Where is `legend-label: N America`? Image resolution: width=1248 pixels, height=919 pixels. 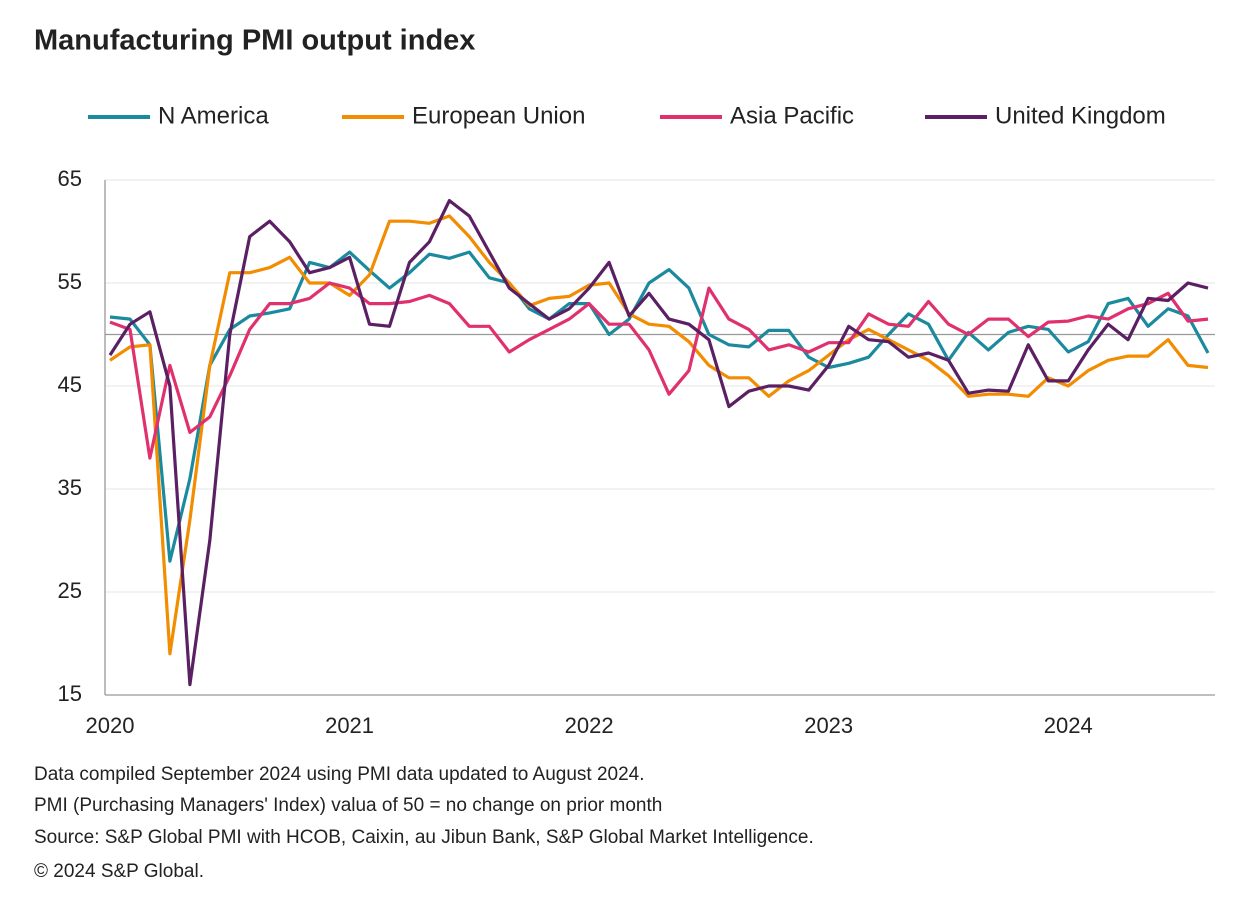 legend-label: N America is located at coordinates (213, 115).